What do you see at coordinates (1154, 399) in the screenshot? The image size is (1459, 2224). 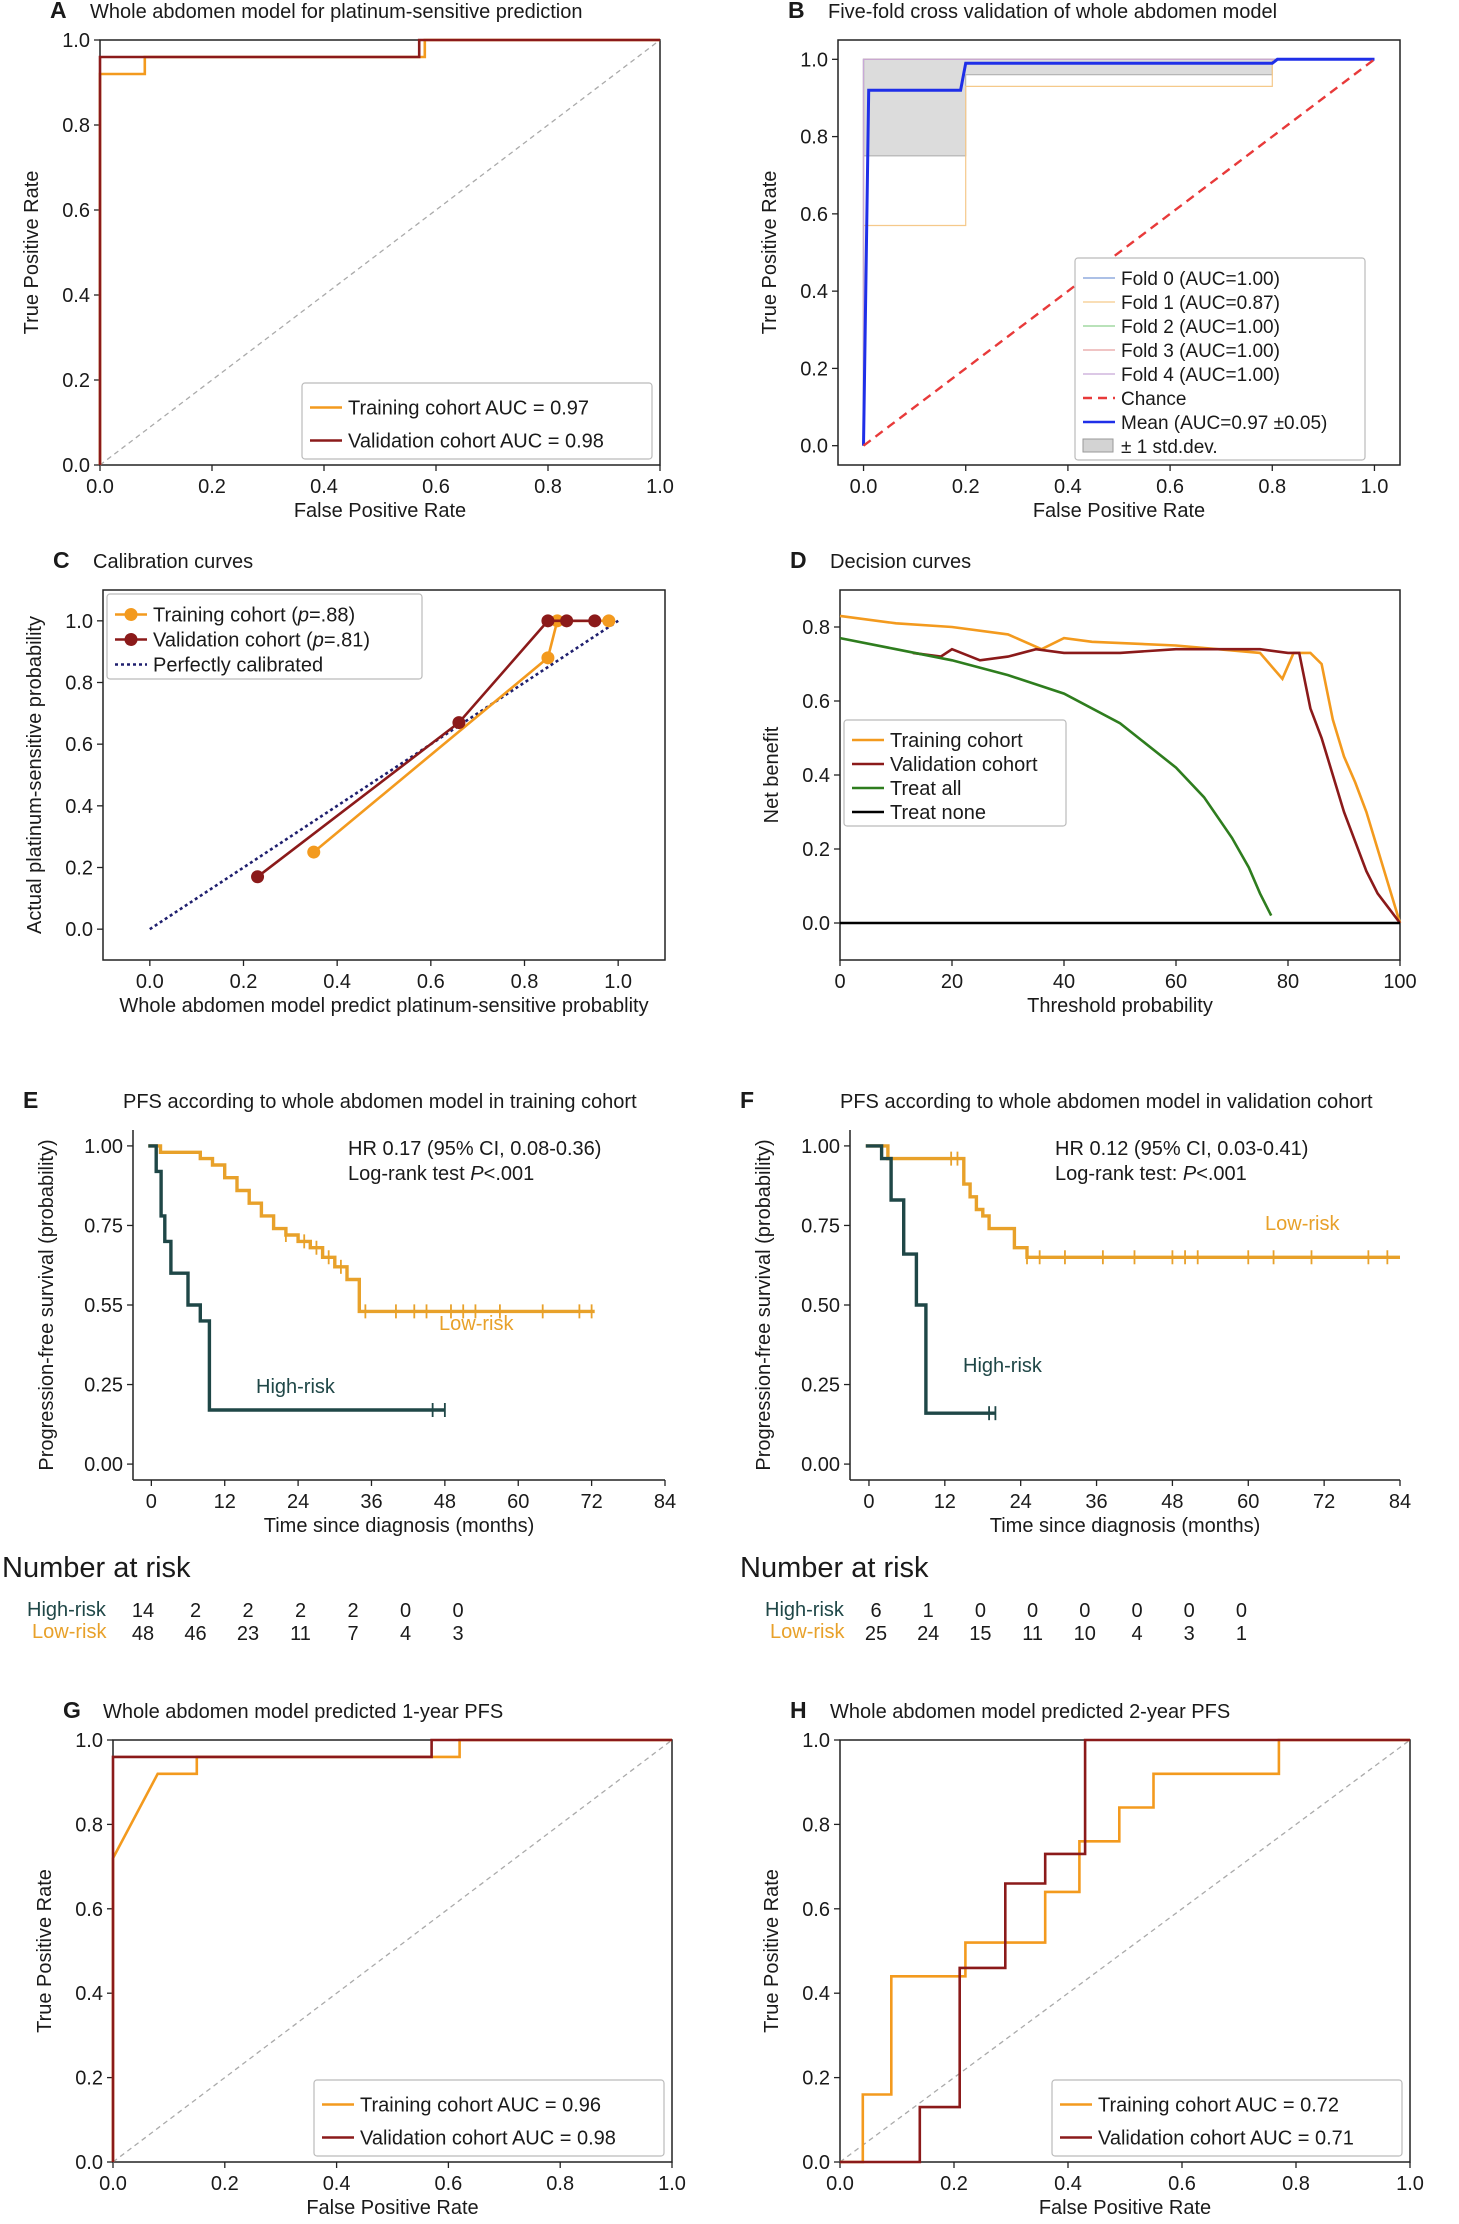 I see `legend-label: Chance` at bounding box center [1154, 399].